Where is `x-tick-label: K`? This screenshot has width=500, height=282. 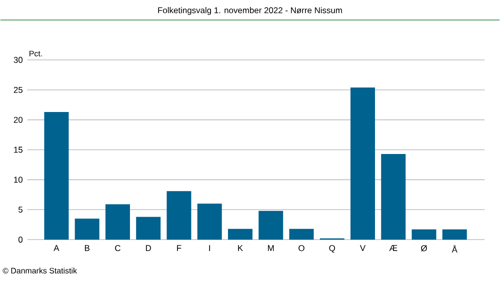 x-tick-label: K is located at coordinates (240, 248).